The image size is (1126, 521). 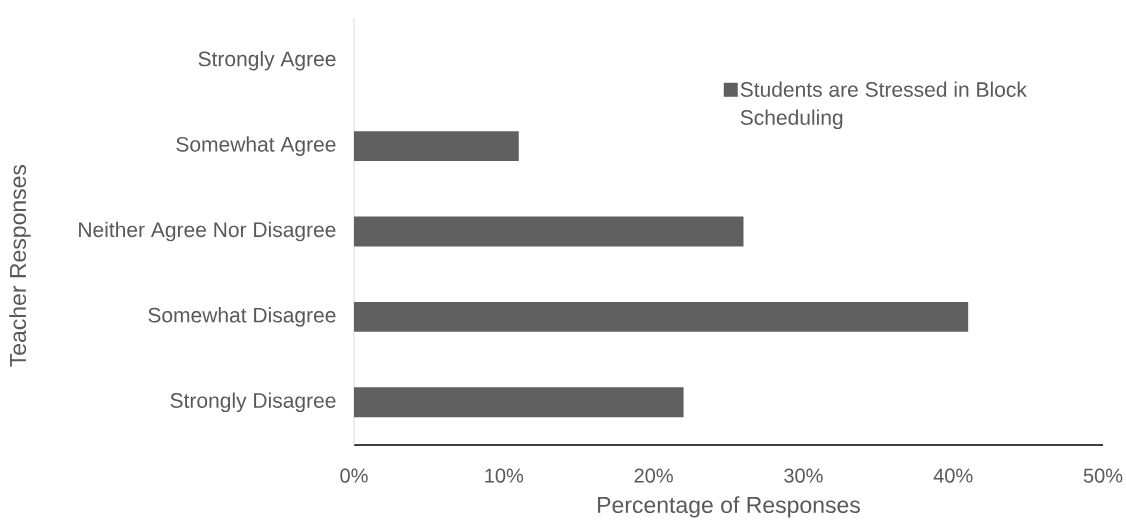 What do you see at coordinates (729, 507) in the screenshot?
I see `x-axis-title: Percentage of Responses` at bounding box center [729, 507].